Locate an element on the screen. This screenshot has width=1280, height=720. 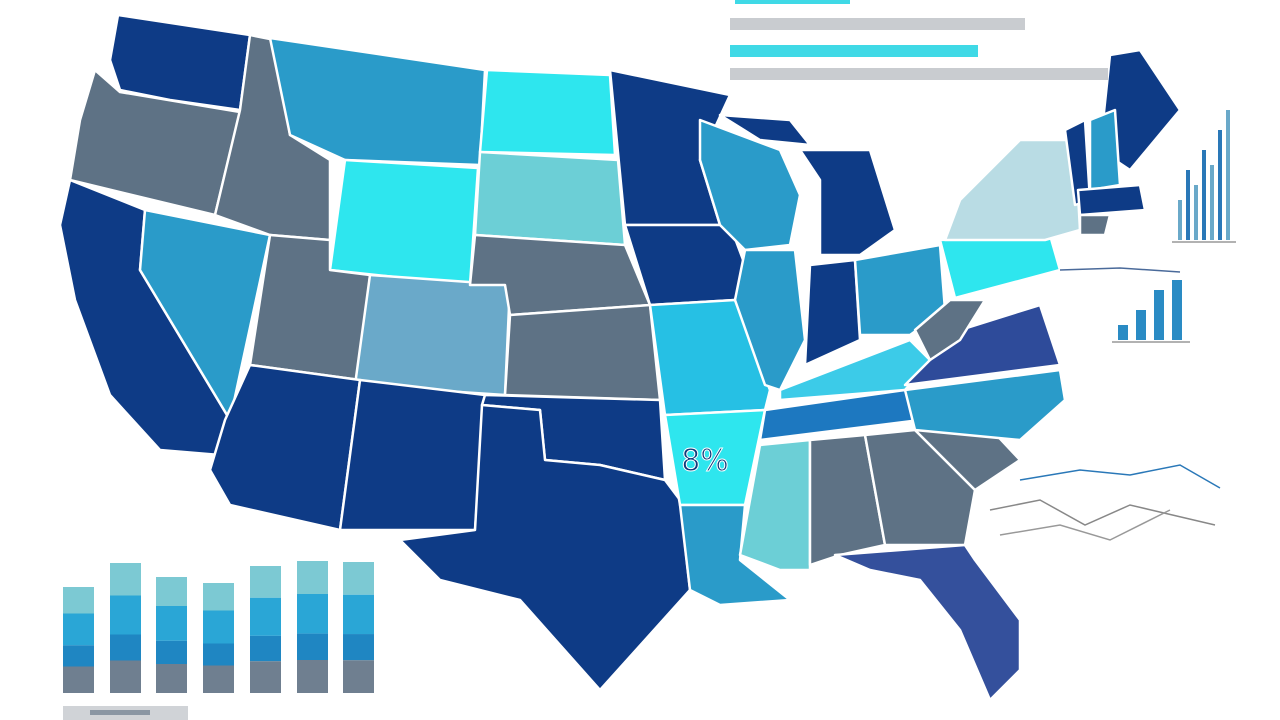
map-label: 8% is located at coordinates (705, 461).